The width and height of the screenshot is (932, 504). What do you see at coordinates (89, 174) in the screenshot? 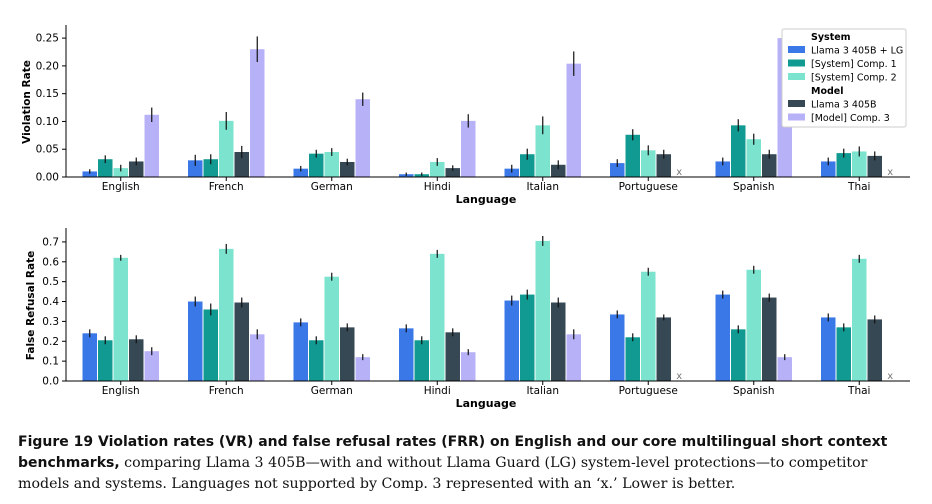
I see `bar-llama-3-405b-lg-english` at bounding box center [89, 174].